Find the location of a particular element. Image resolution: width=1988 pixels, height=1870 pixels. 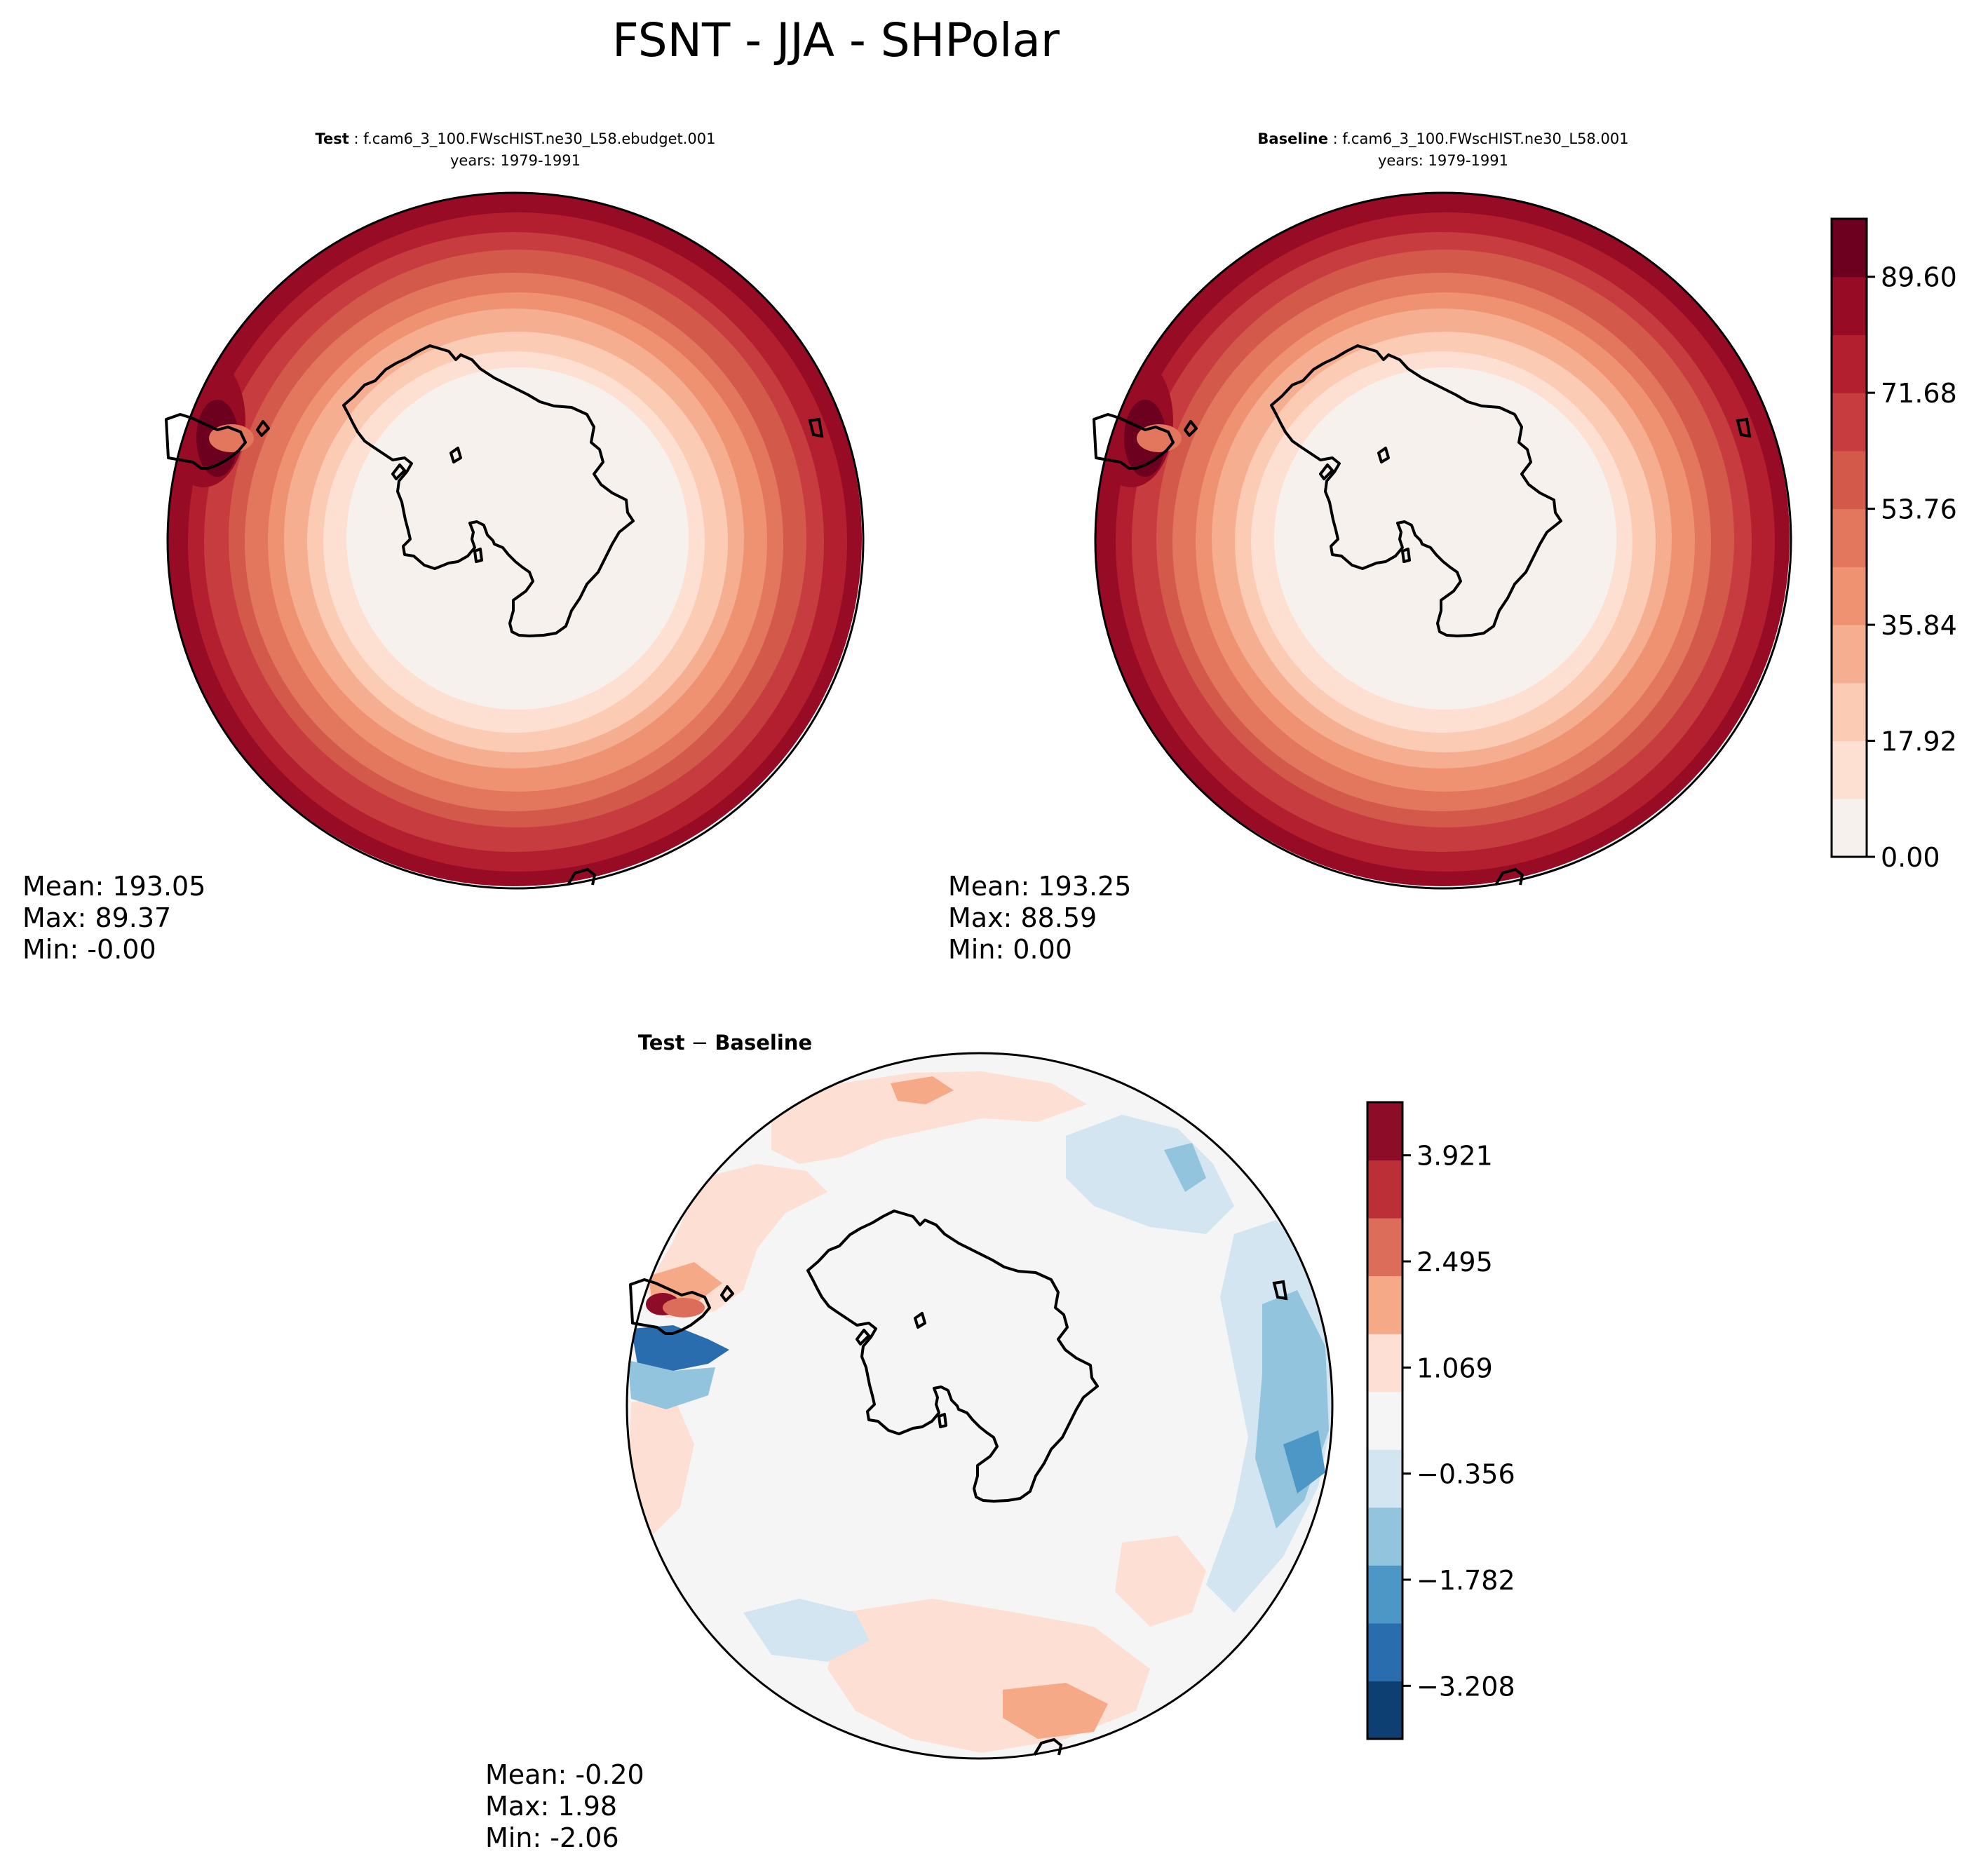

difference-panel-title: Test − Baseline is located at coordinates (725, 1043).